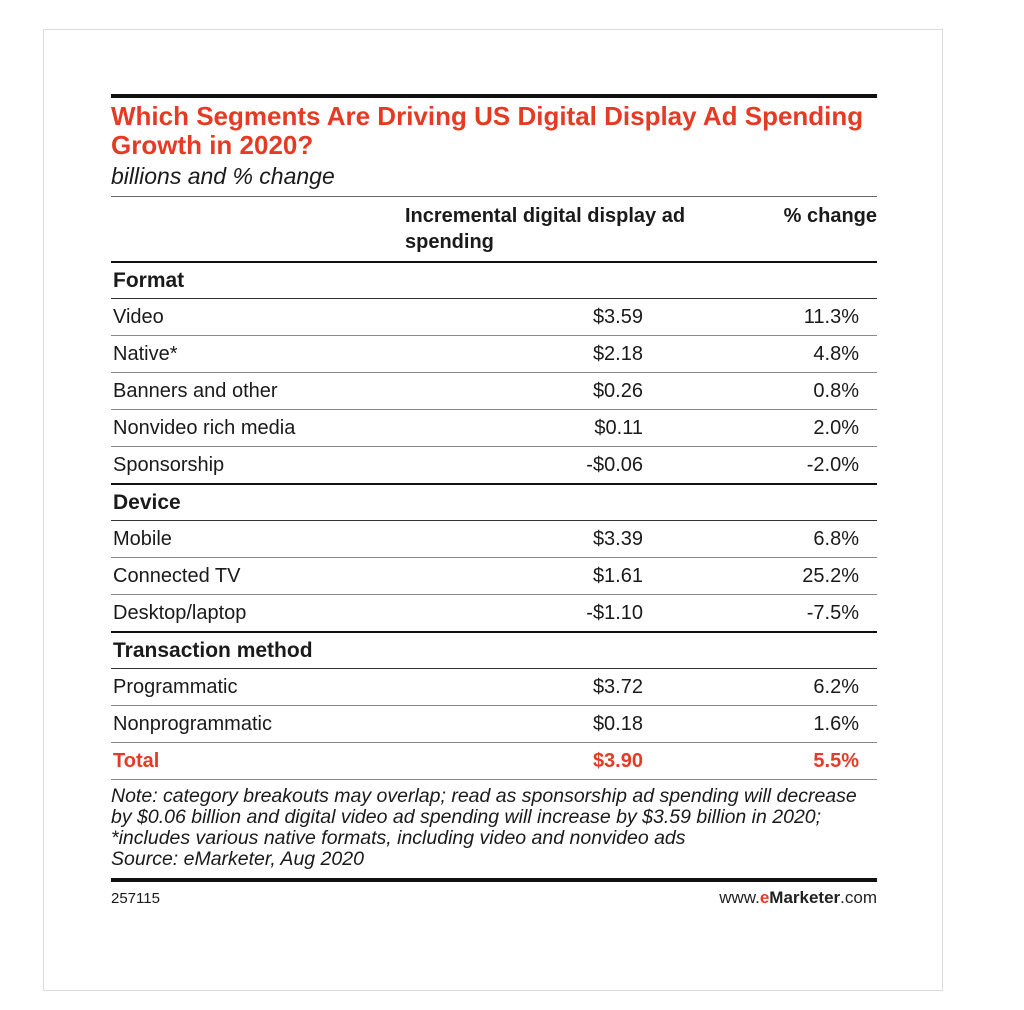 This screenshot has width=1024, height=1010. Describe the element at coordinates (135, 898) in the screenshot. I see `chart-id: 257115` at that location.